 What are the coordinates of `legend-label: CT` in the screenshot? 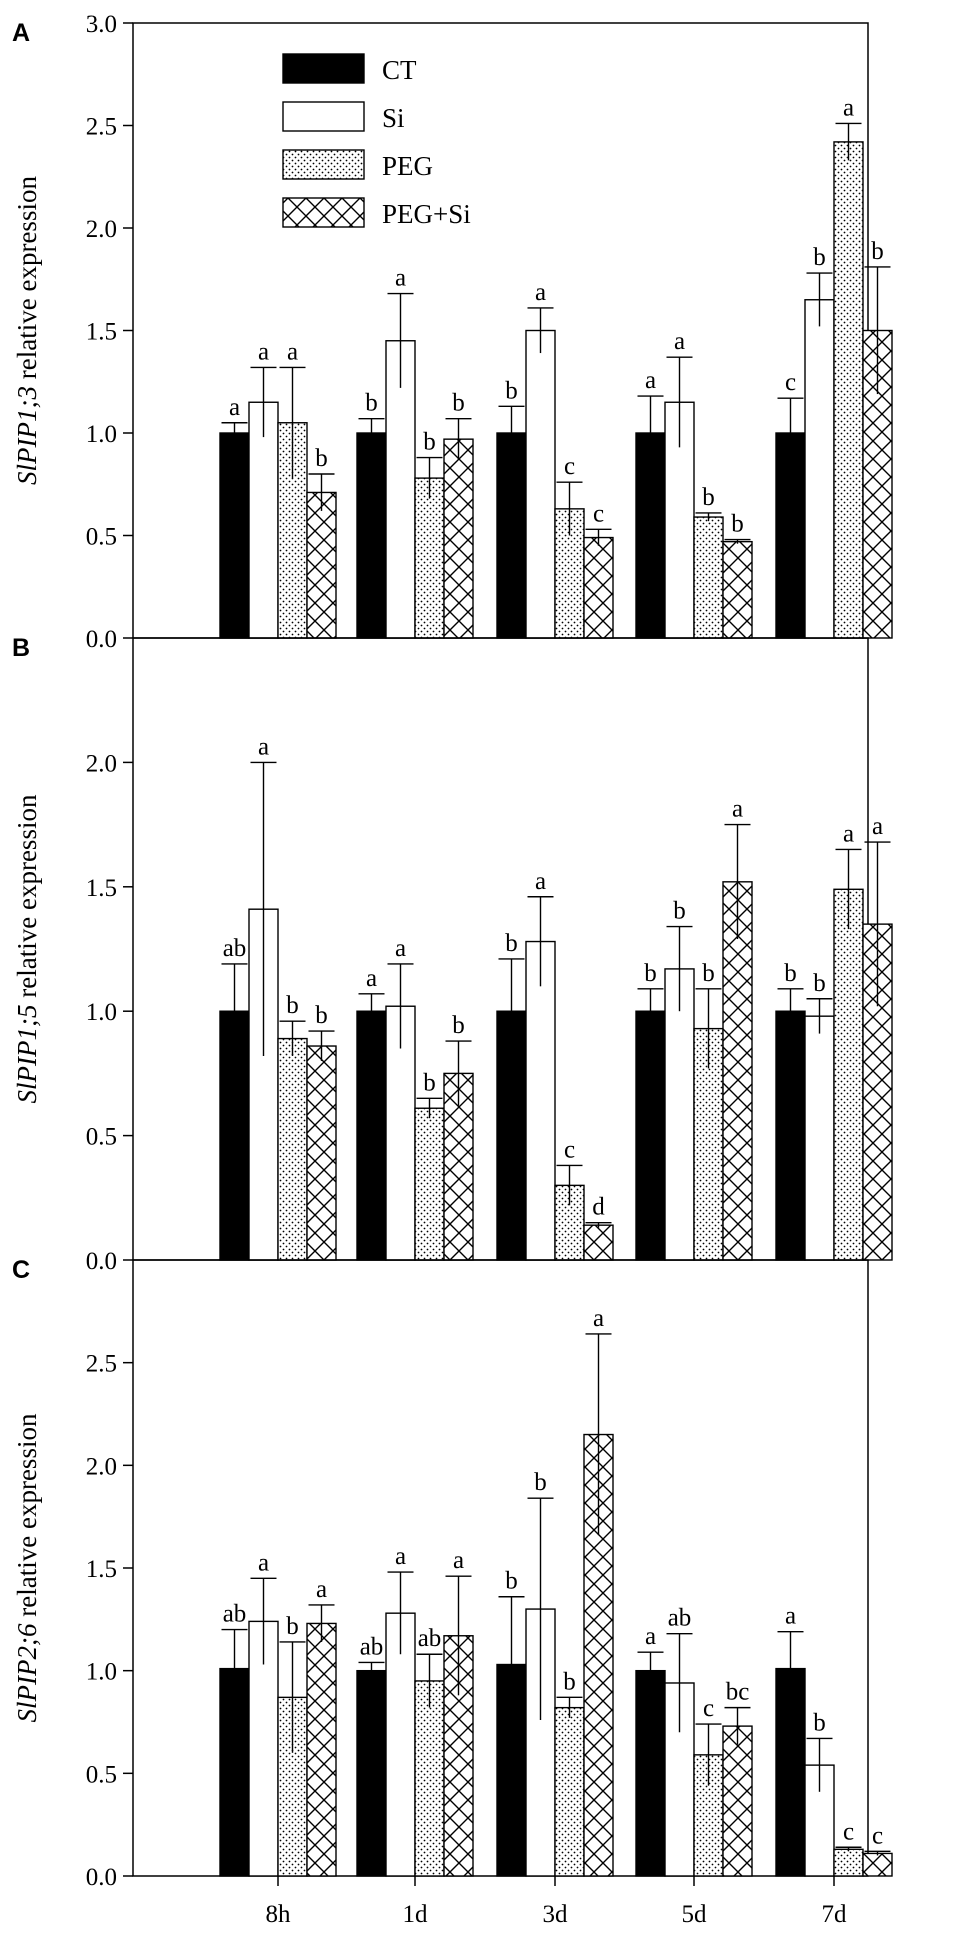 It's located at (399, 70).